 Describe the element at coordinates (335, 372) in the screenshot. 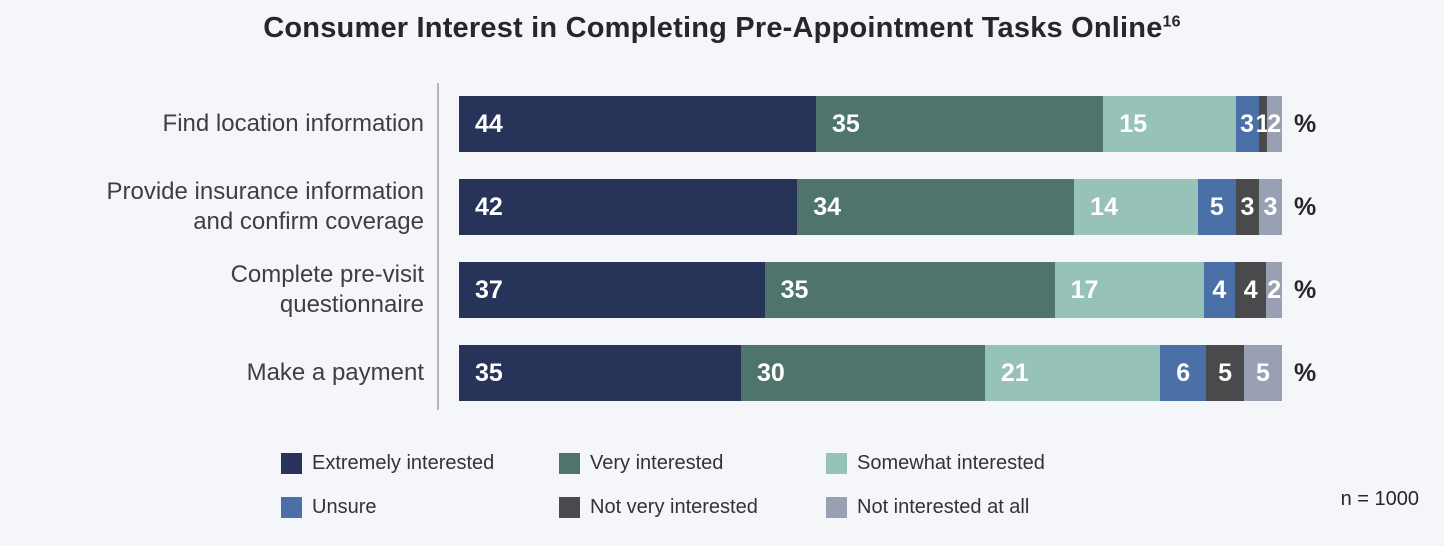

I see `category-label: Make a payment` at that location.